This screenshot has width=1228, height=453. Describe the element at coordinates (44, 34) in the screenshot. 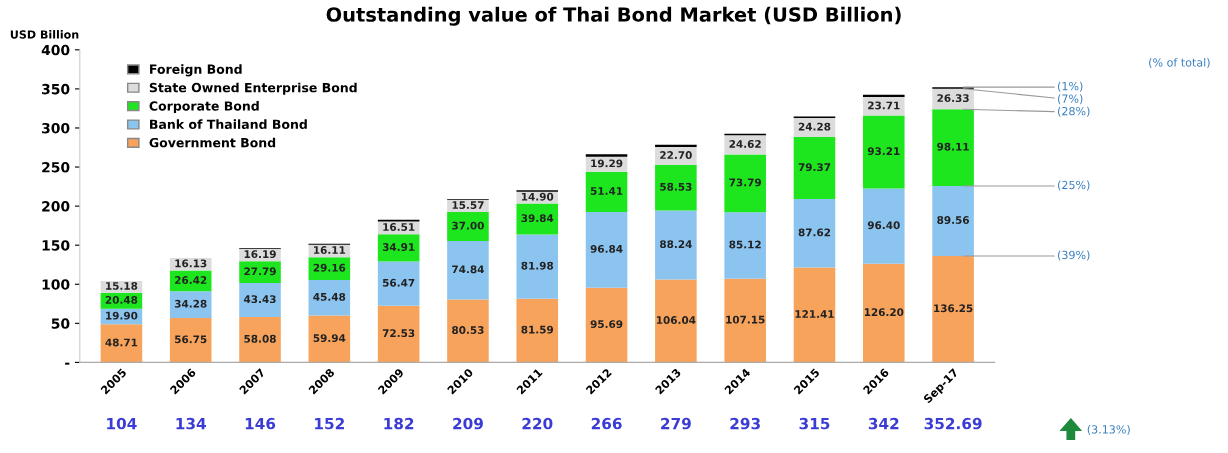

I see `y-axis-title: USD Billion` at that location.